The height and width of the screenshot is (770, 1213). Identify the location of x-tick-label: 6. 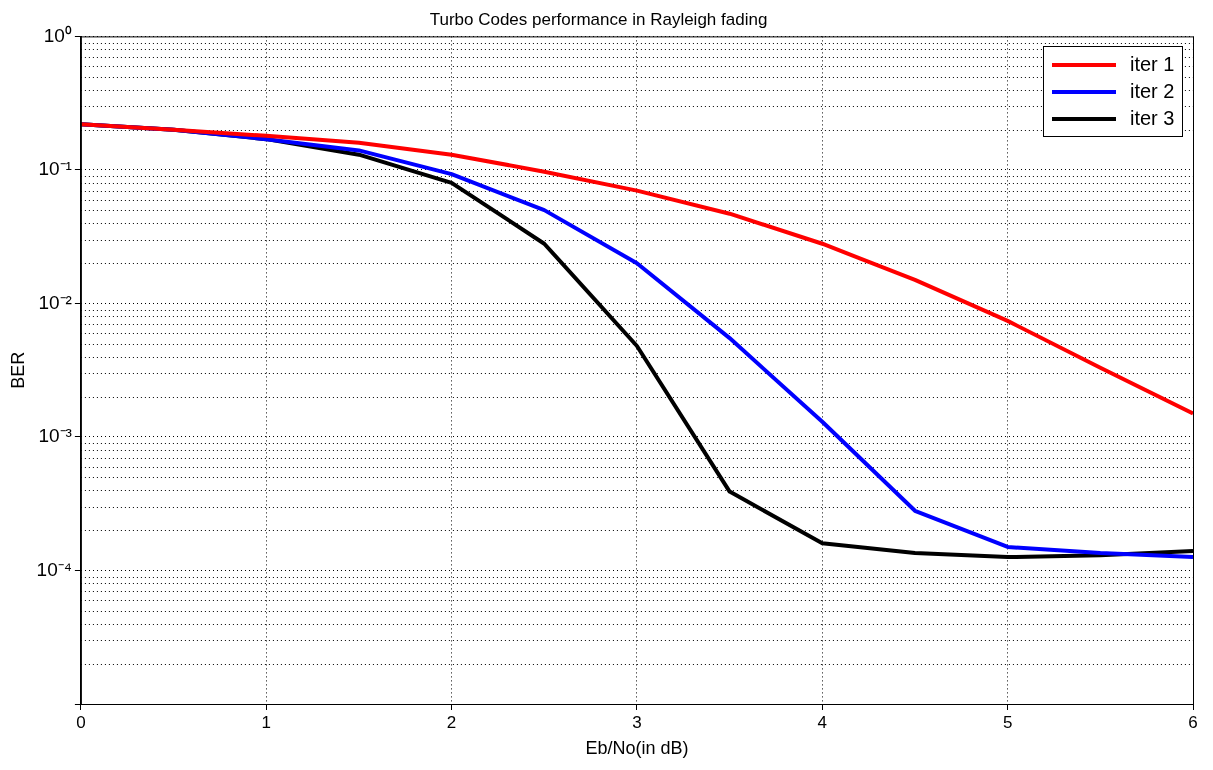
(1193, 722).